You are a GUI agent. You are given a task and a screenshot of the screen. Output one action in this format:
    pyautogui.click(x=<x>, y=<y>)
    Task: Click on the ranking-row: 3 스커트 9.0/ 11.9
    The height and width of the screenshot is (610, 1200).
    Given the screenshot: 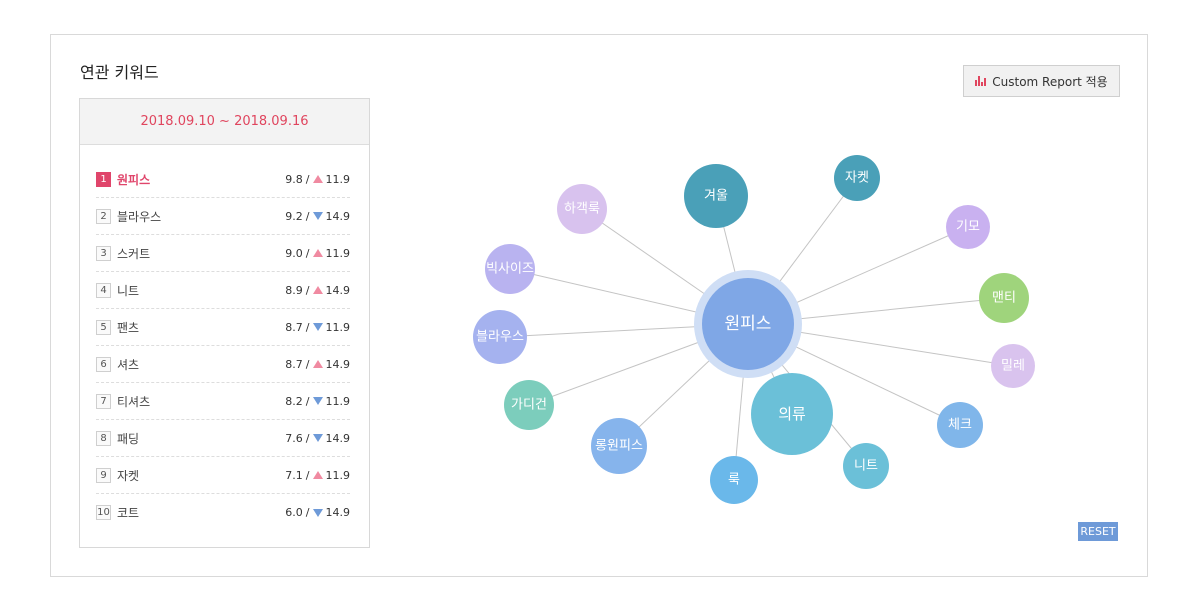 What is the action you would take?
    pyautogui.click(x=223, y=253)
    